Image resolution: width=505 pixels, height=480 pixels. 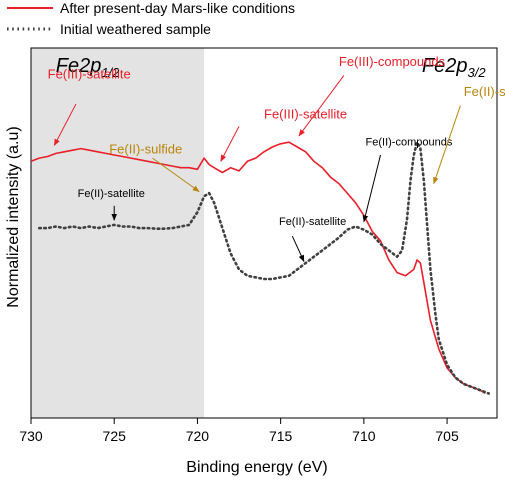 I want to click on y-axis-label: Normalized intensity (a.u), so click(x=13, y=216).